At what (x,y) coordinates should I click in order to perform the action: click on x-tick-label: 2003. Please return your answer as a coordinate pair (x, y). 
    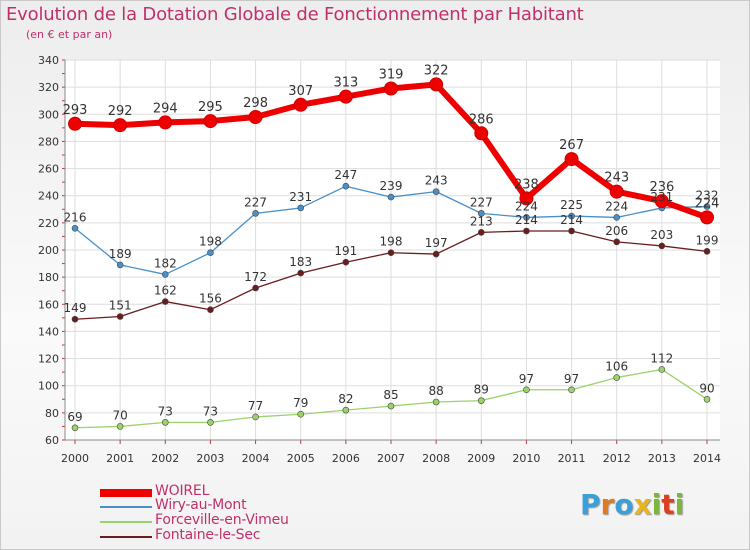
    Looking at the image, I should click on (210, 458).